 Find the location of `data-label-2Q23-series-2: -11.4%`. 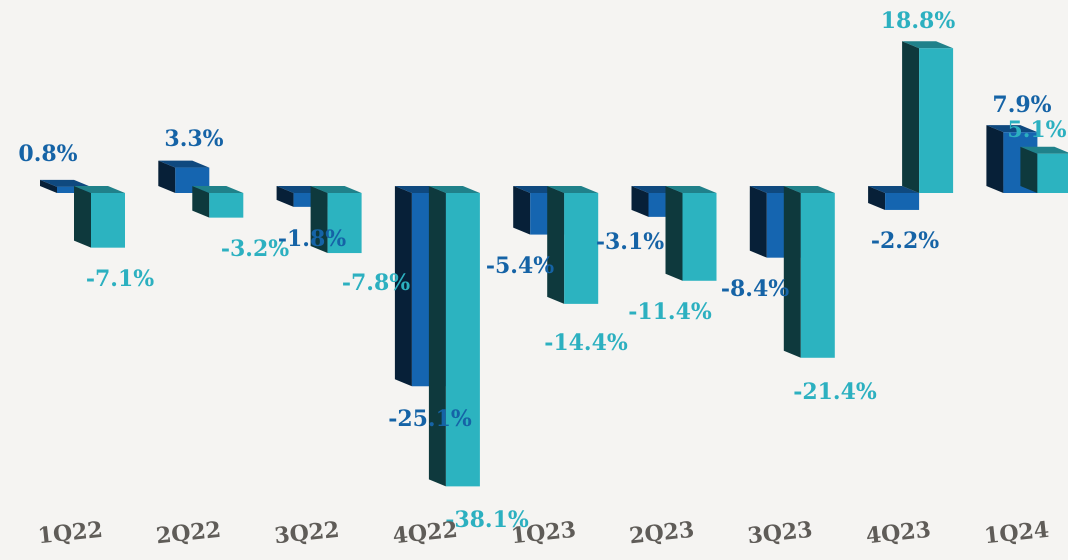

data-label-2Q23-series-2: -11.4% is located at coordinates (670, 312).